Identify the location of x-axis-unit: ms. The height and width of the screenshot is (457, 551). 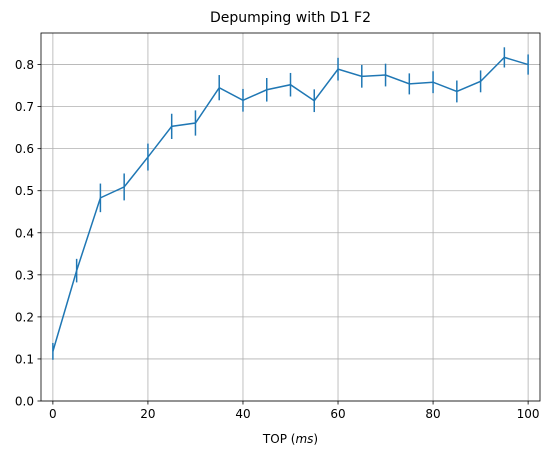
(304, 439).